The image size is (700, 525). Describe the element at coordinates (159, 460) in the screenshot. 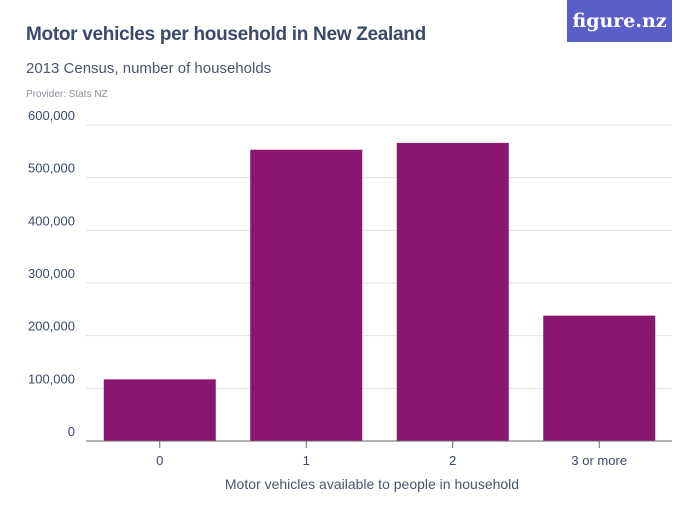

I see `x-tick-label: 0` at that location.